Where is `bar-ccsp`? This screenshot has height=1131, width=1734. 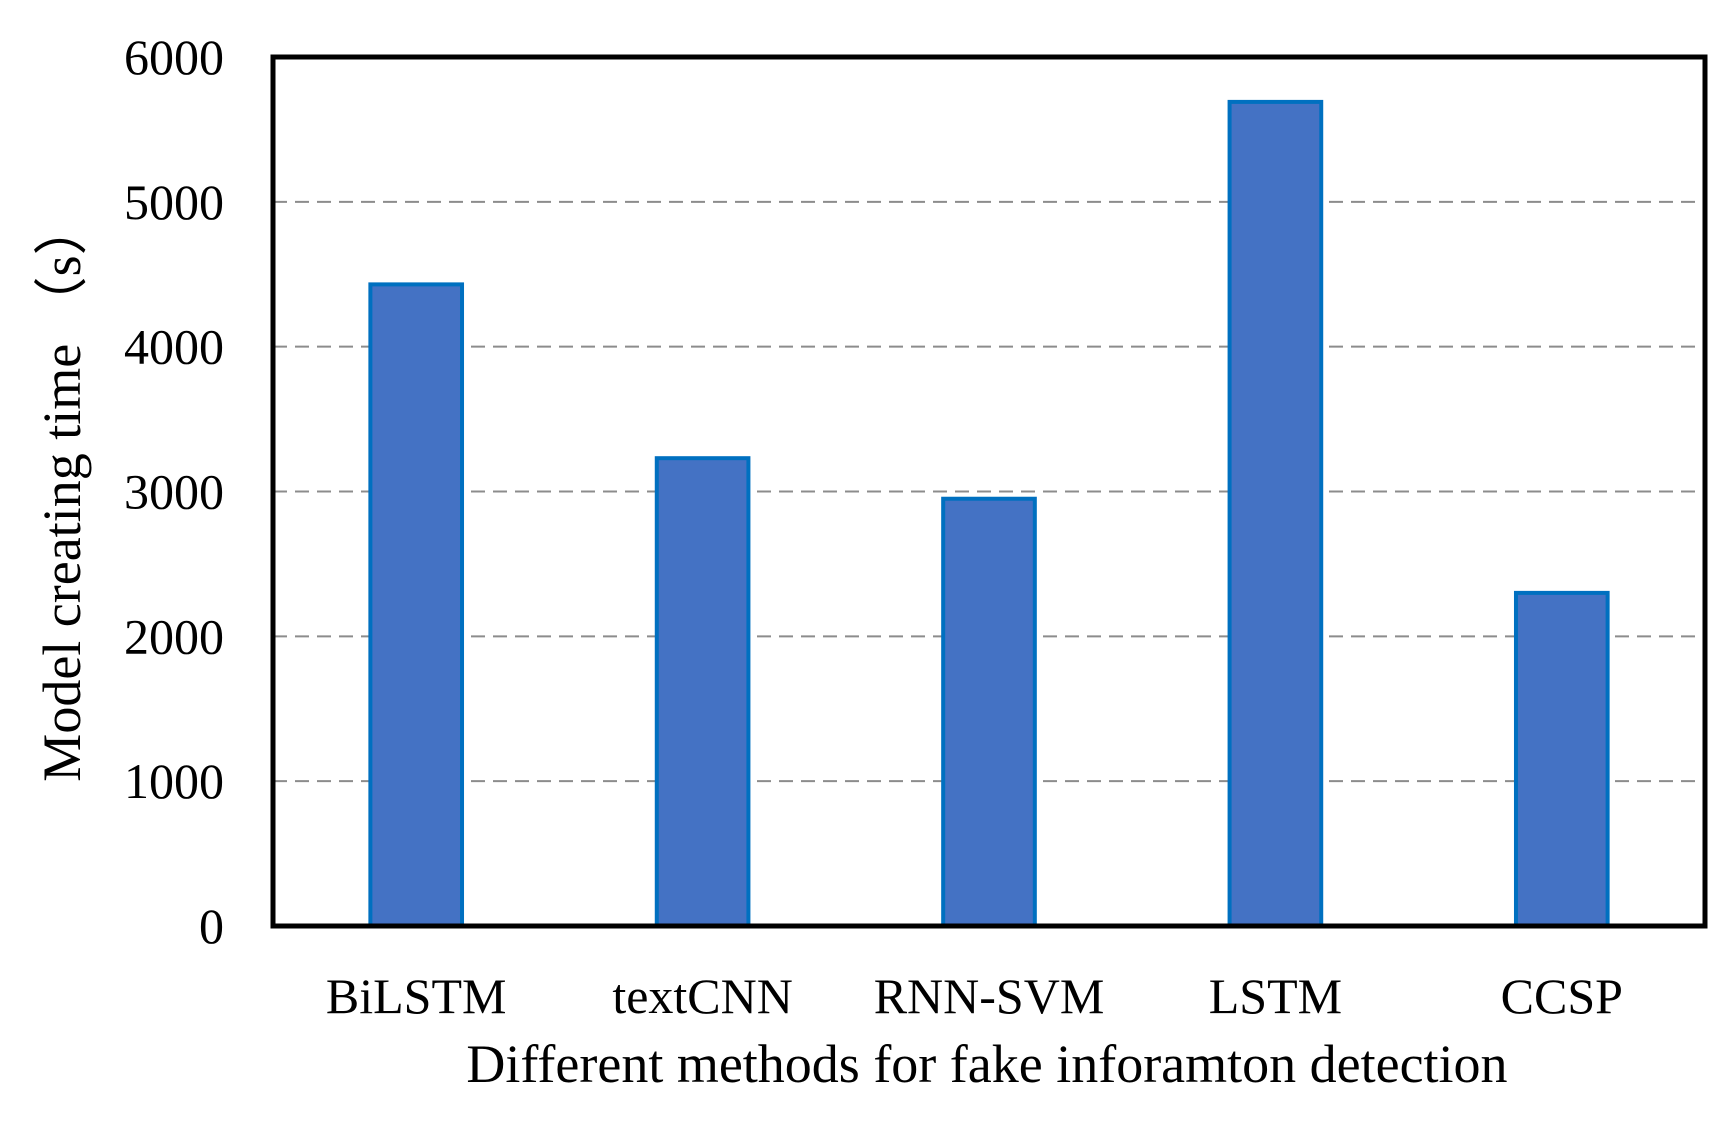 bar-ccsp is located at coordinates (1561, 759).